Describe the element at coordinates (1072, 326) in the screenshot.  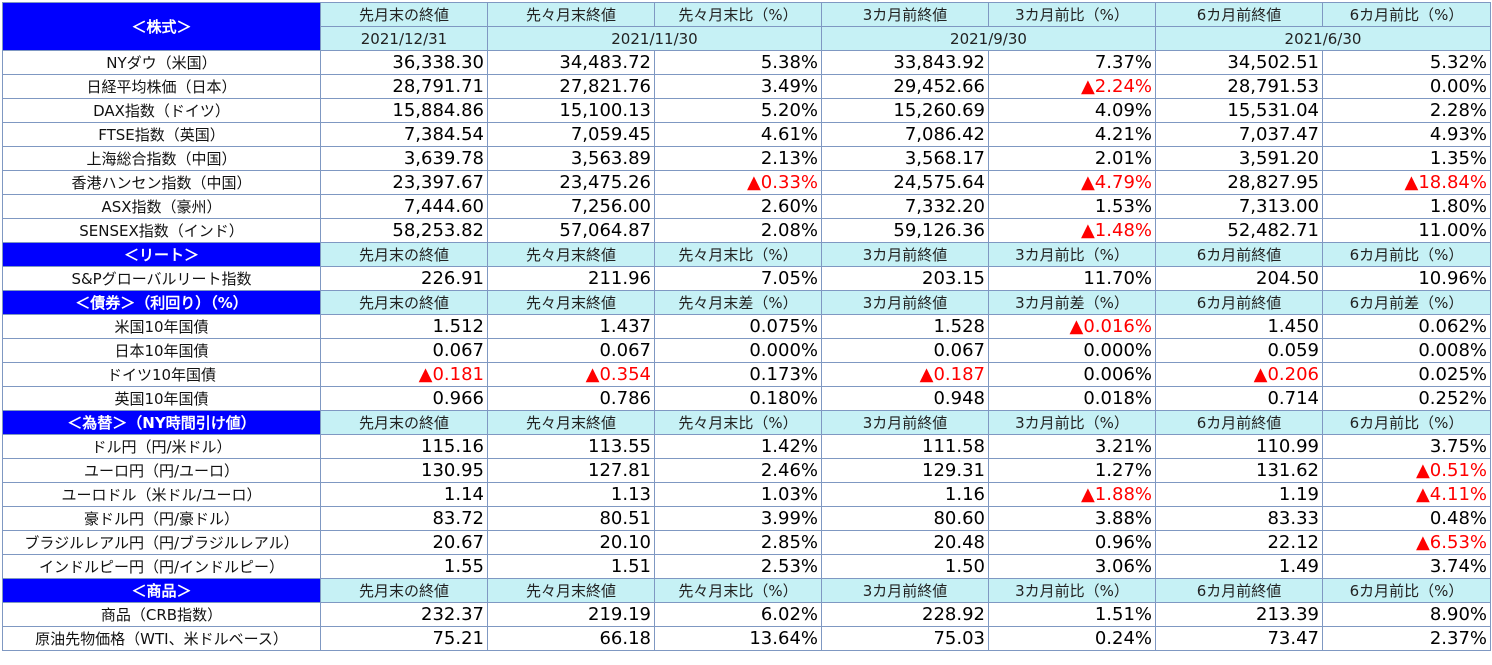
I see `value-cell: ▲0.016%` at that location.